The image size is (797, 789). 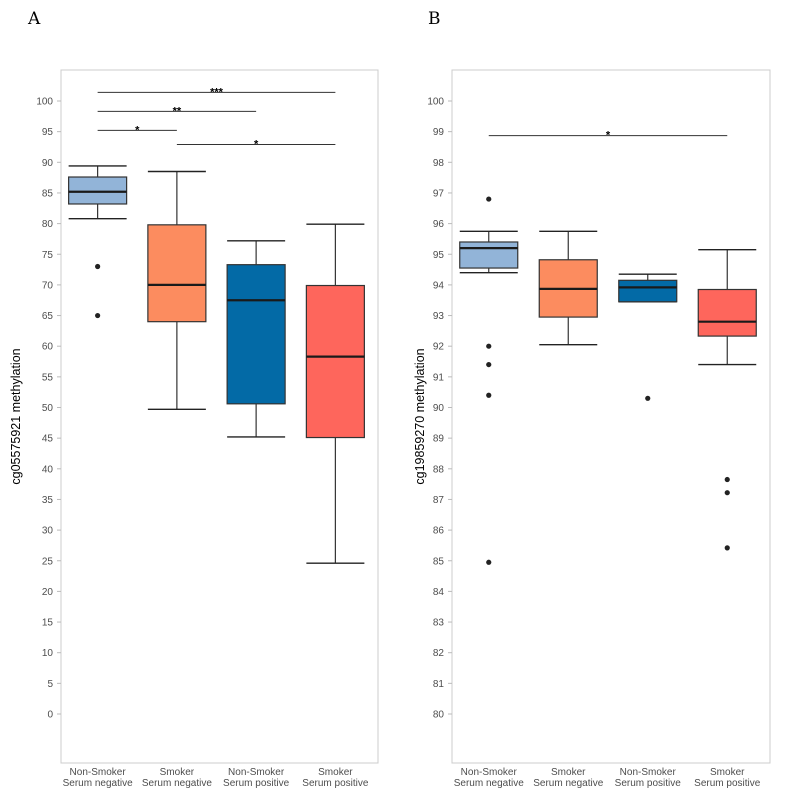 I want to click on y-tick-label: 55, so click(x=48, y=377).